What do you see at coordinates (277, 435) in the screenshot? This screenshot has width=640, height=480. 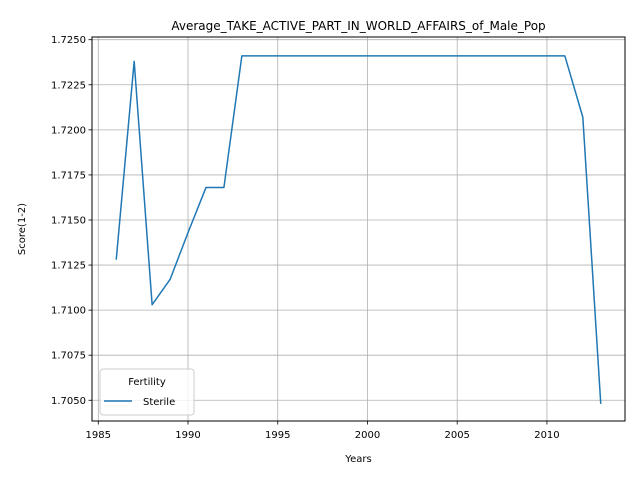 I see `x-tick-label: 1995` at bounding box center [277, 435].